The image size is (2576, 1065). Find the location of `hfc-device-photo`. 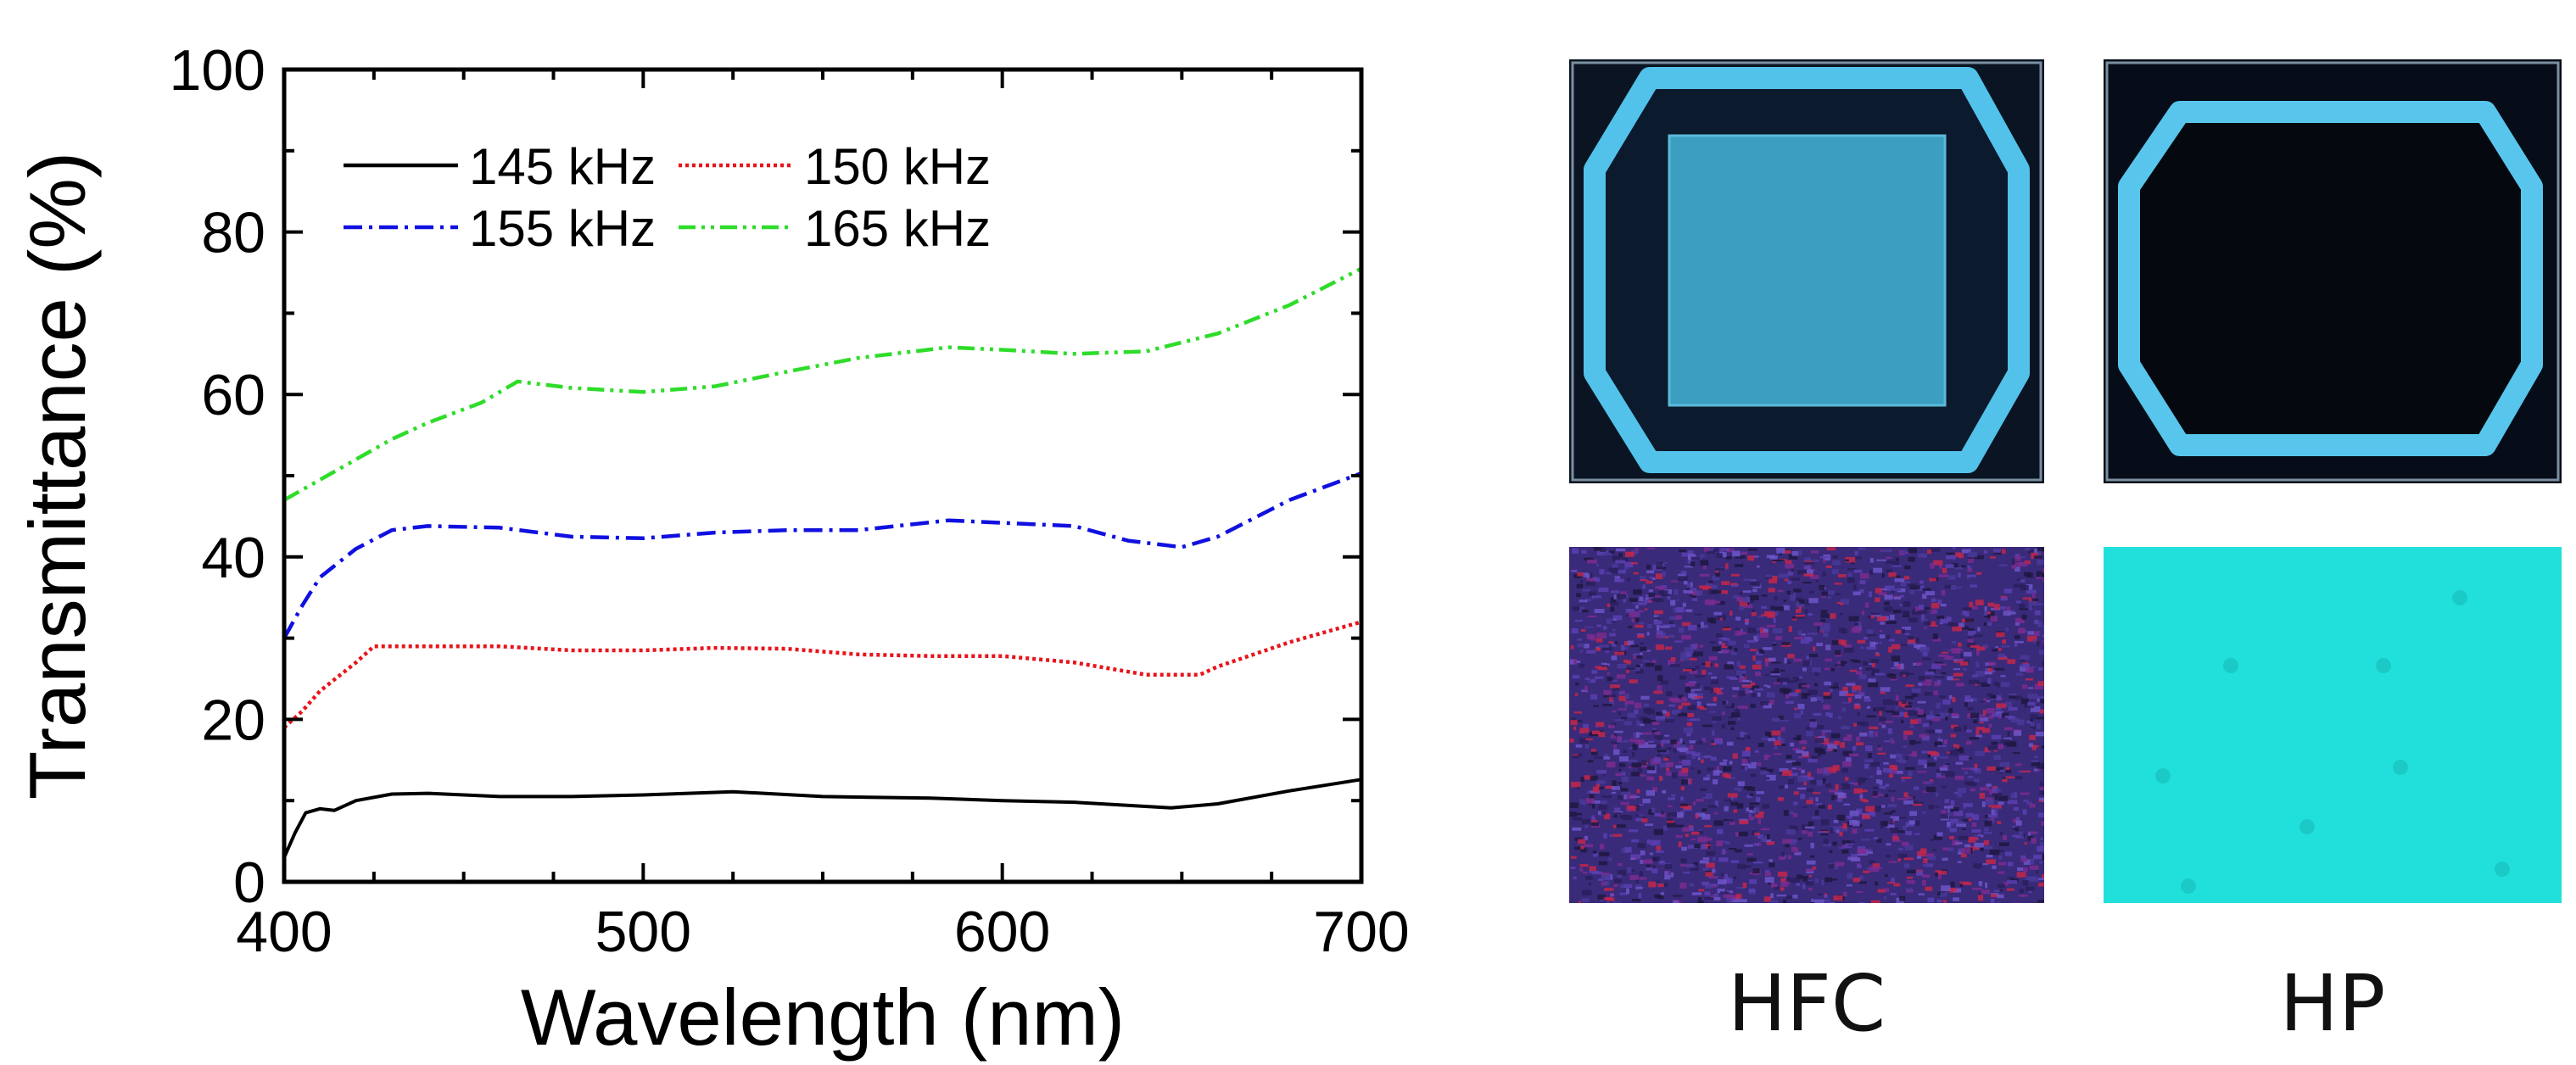

hfc-device-photo is located at coordinates (1806, 271).